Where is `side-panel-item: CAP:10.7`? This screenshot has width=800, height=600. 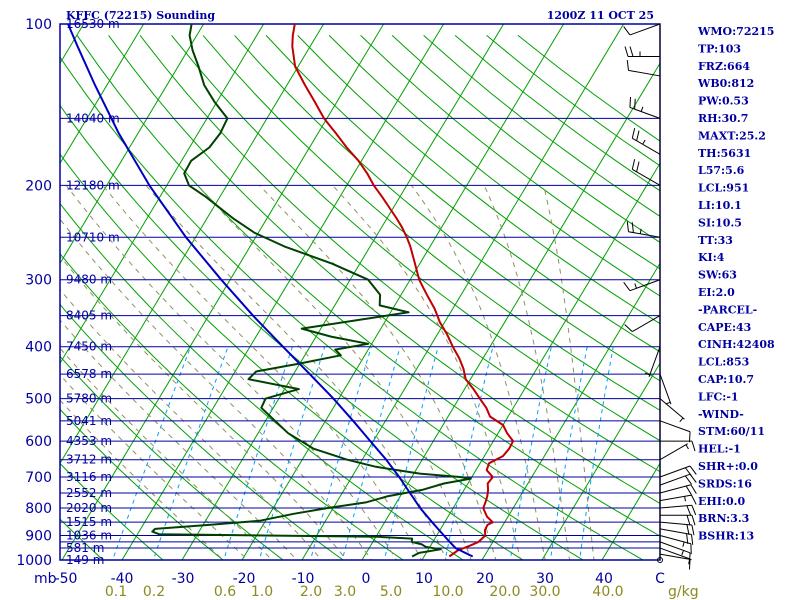
side-panel-item: CAP:10.7 is located at coordinates (726, 379).